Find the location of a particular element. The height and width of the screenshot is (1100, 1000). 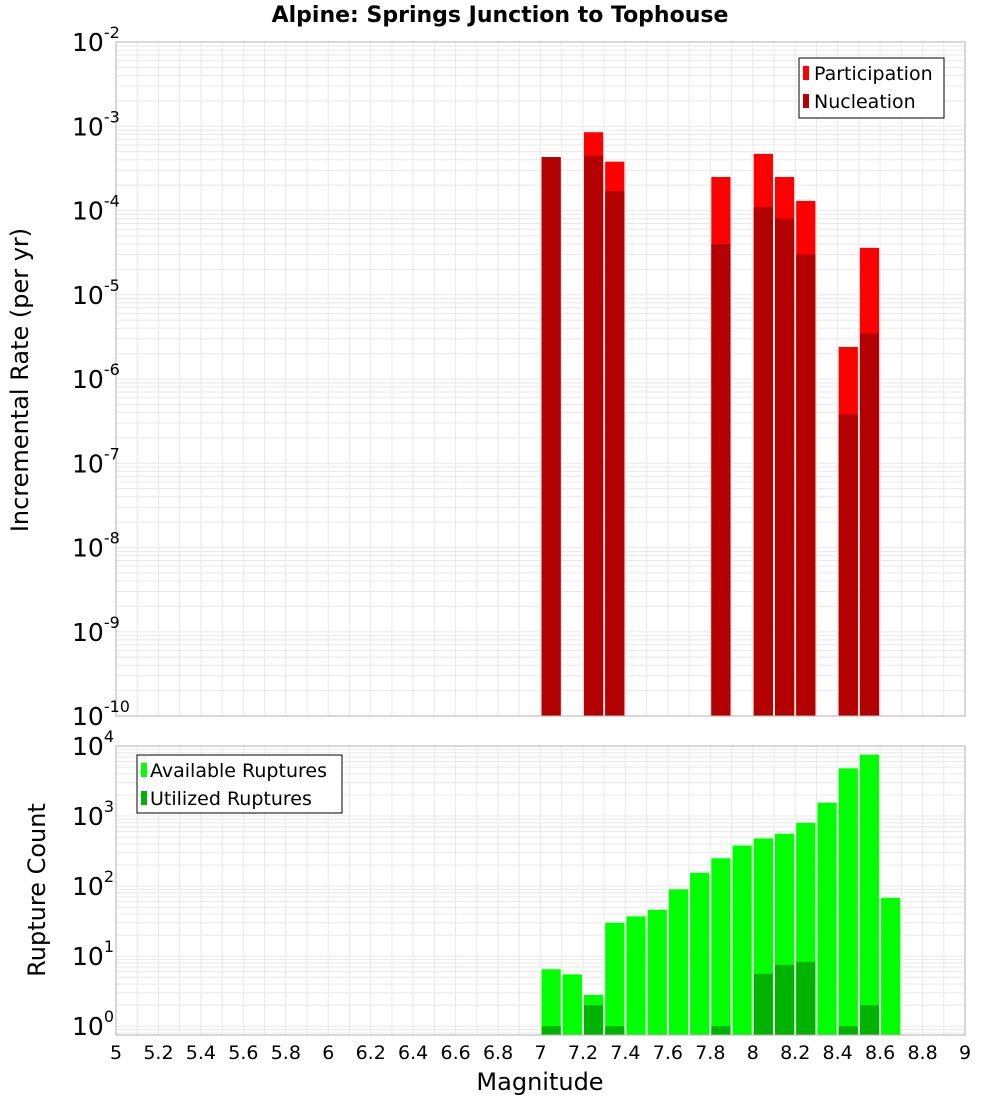

legend-label-nucleation: Nucleation is located at coordinates (865, 102).